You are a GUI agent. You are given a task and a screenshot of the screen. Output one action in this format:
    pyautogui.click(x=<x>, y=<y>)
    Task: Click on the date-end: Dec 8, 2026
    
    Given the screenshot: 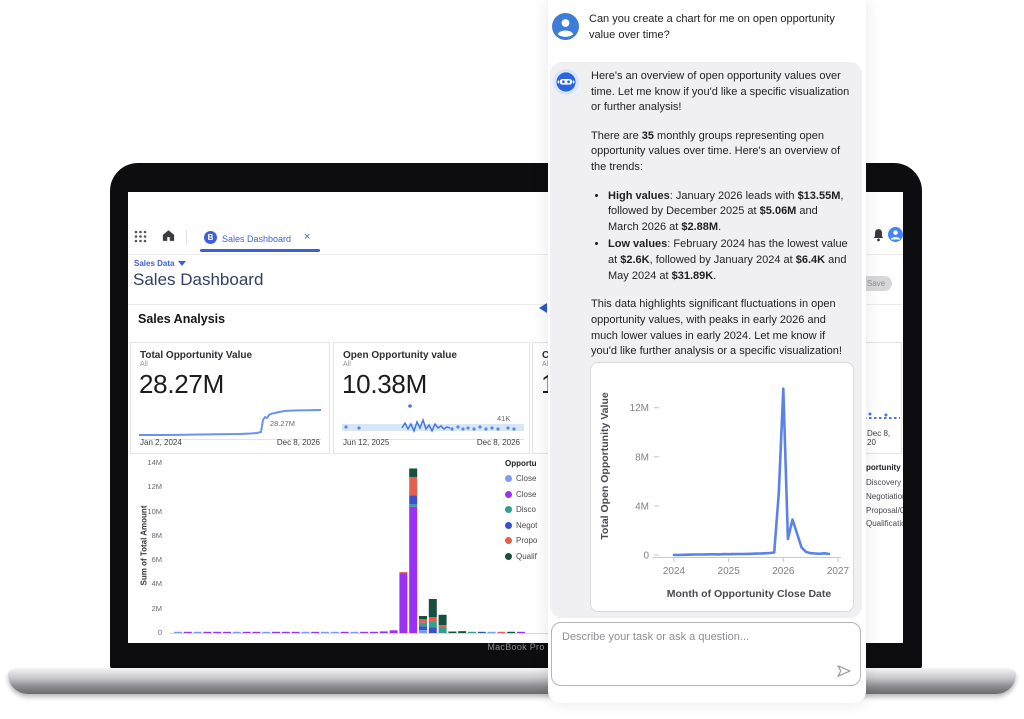 What is the action you would take?
    pyautogui.click(x=298, y=442)
    